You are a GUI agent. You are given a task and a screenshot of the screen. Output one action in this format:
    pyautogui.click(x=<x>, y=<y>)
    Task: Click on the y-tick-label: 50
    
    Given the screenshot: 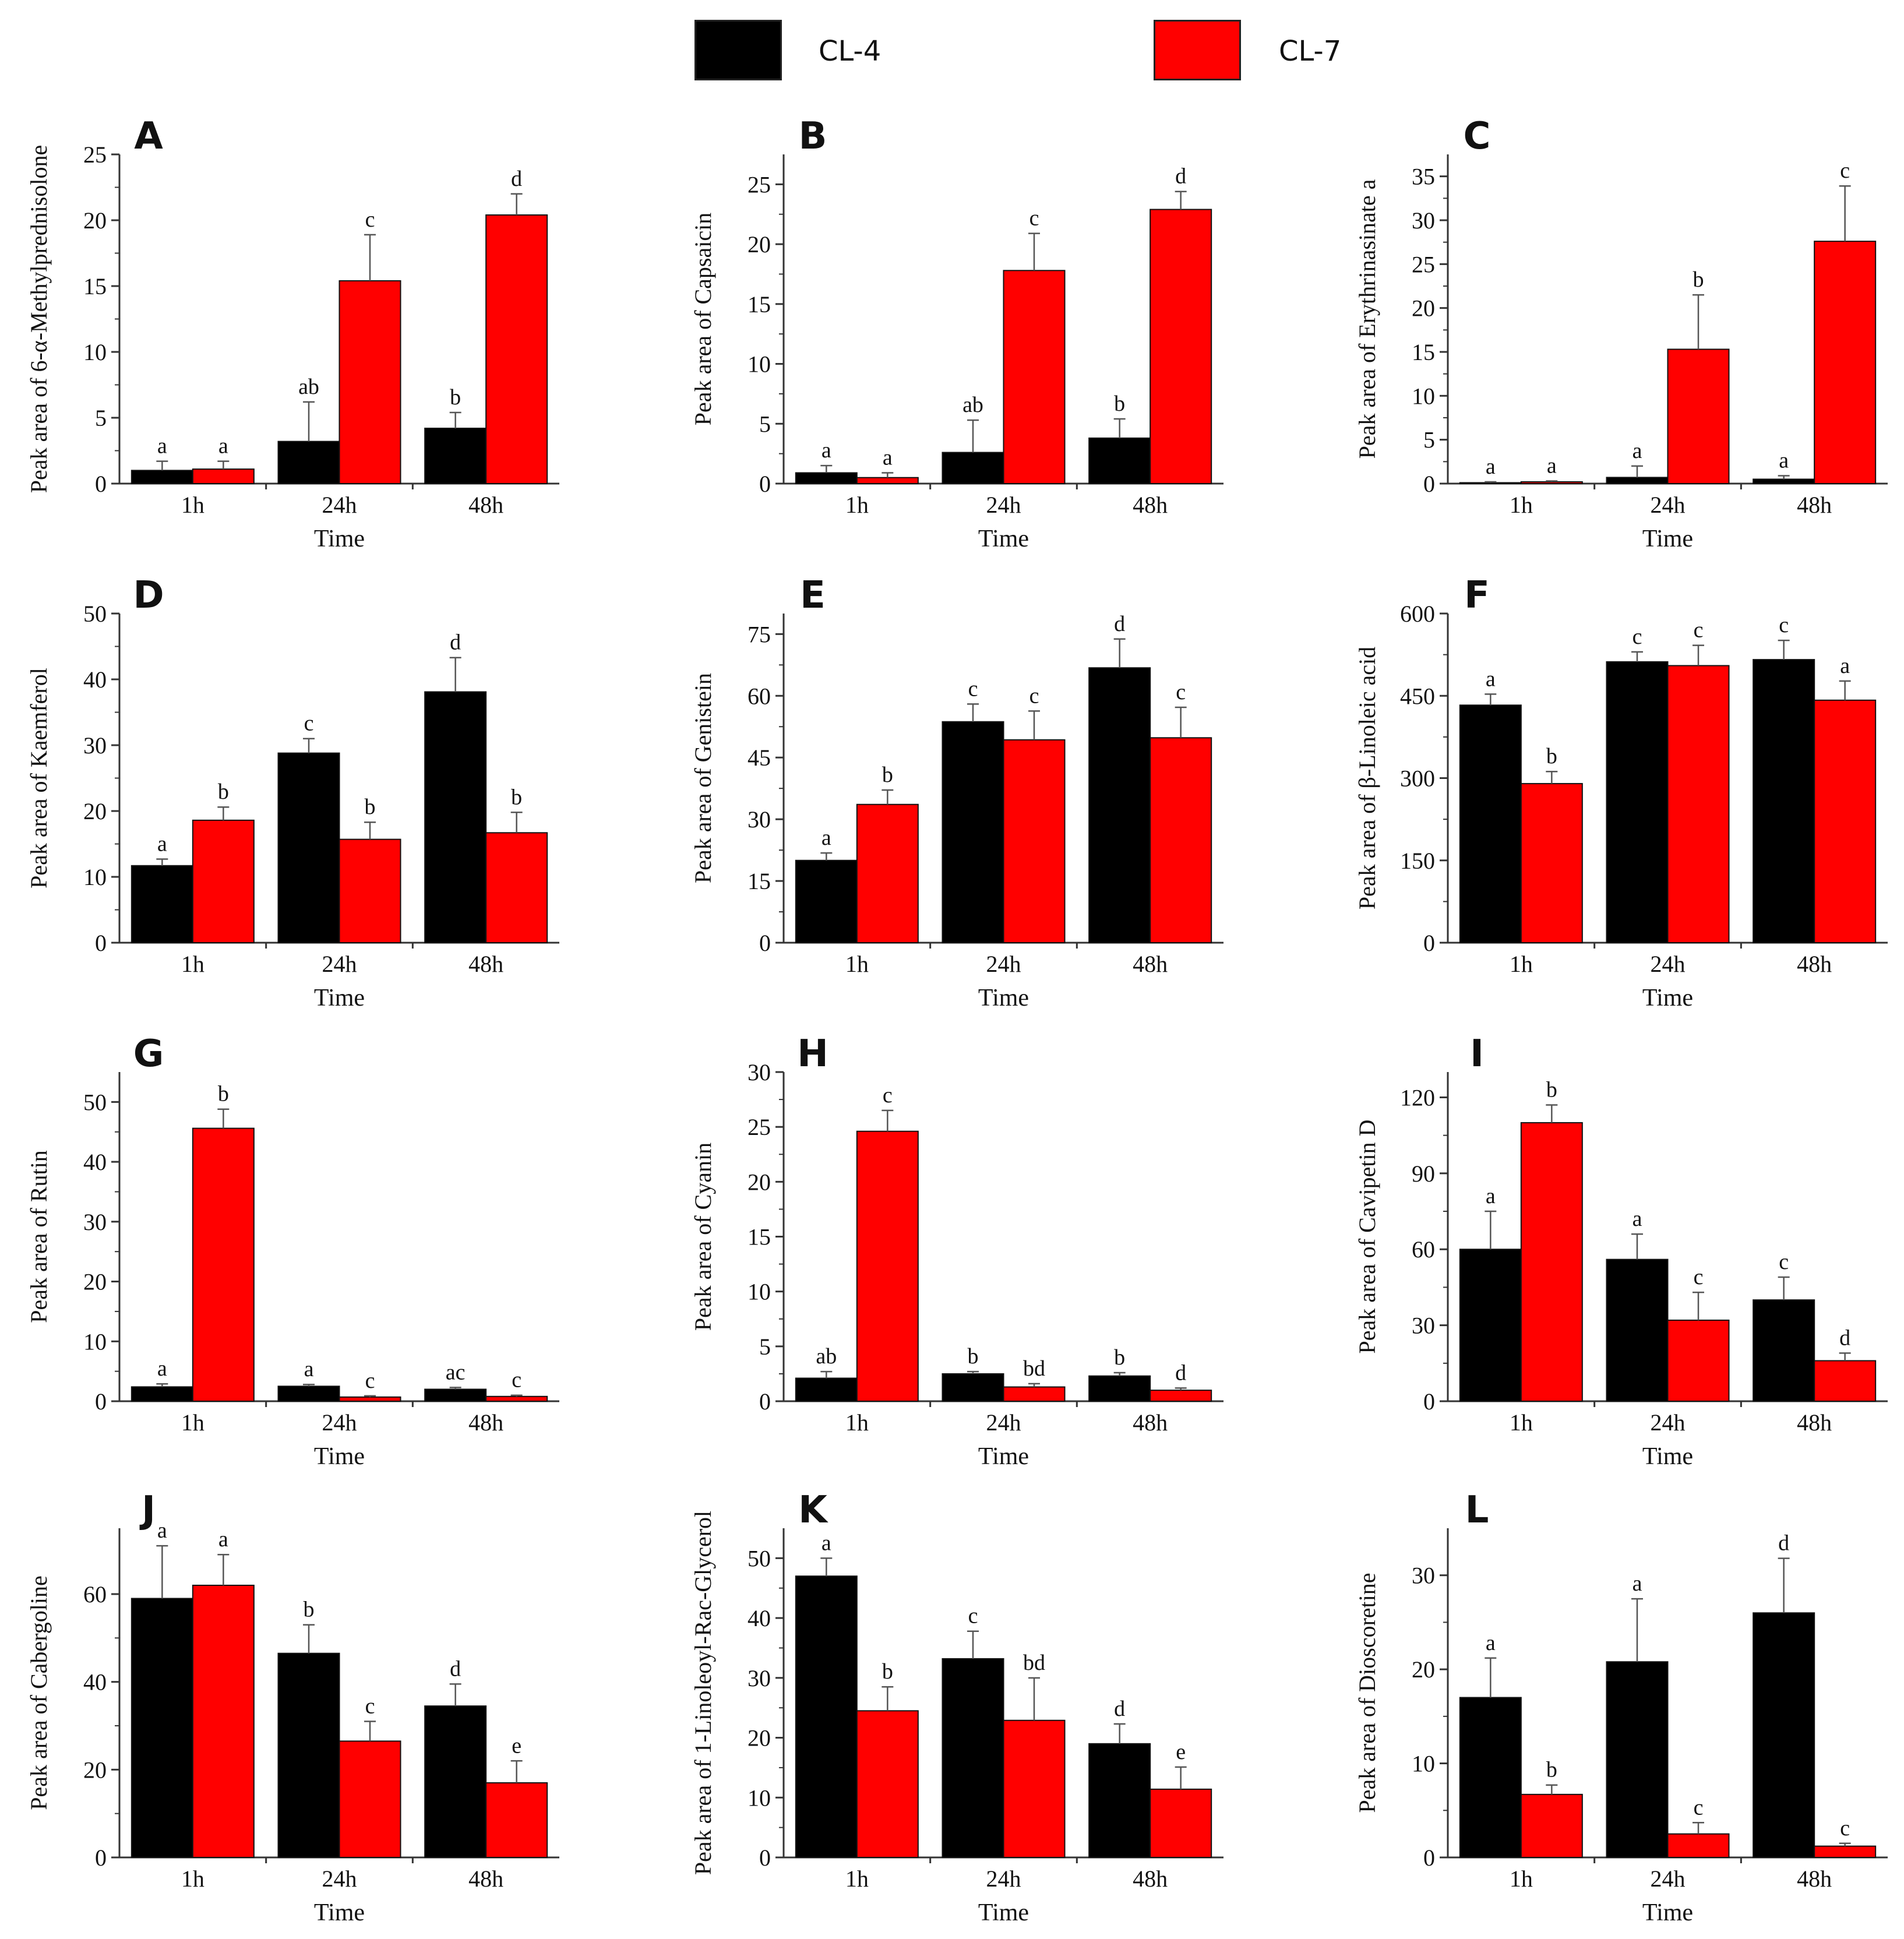 What is the action you would take?
    pyautogui.click(x=95, y=1102)
    